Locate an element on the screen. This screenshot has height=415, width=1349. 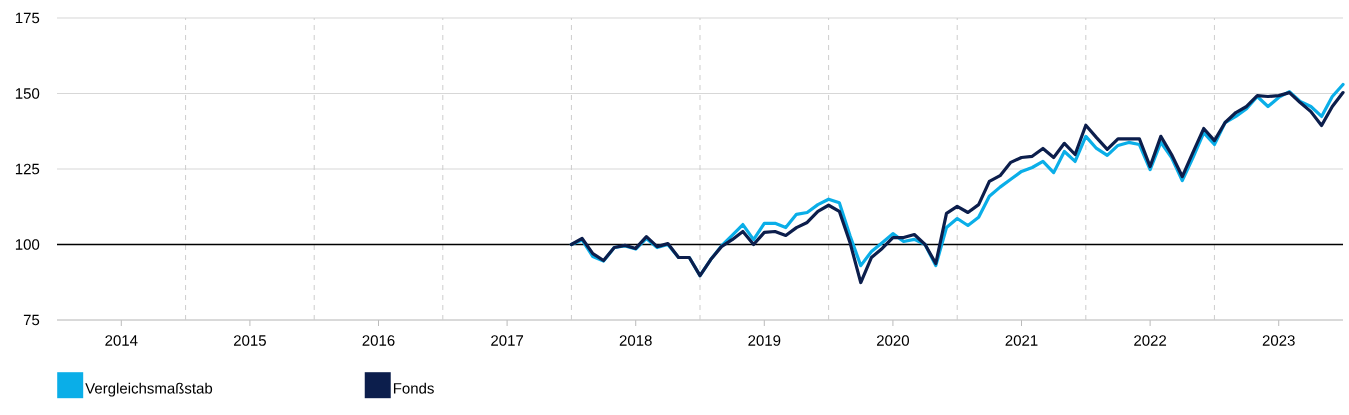
x-tick-label: 2017 is located at coordinates (507, 340).